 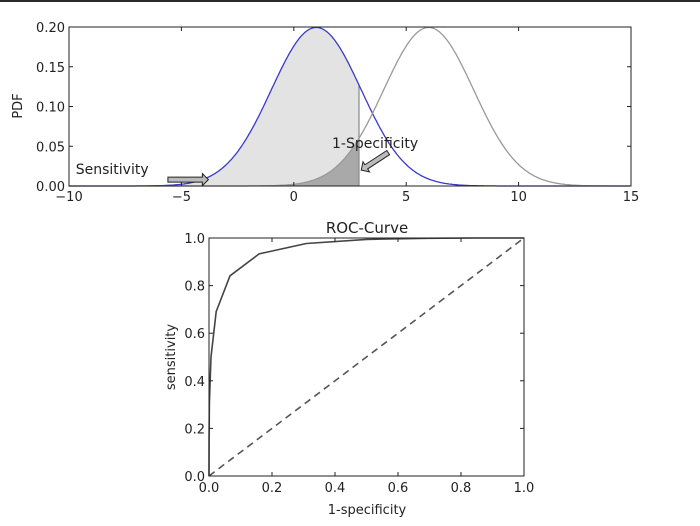 I want to click on x-tick-label: 10, so click(x=518, y=197).